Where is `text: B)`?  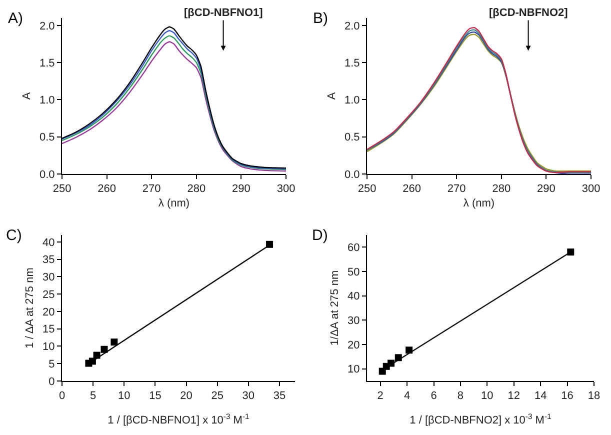 text: B) is located at coordinates (320, 18).